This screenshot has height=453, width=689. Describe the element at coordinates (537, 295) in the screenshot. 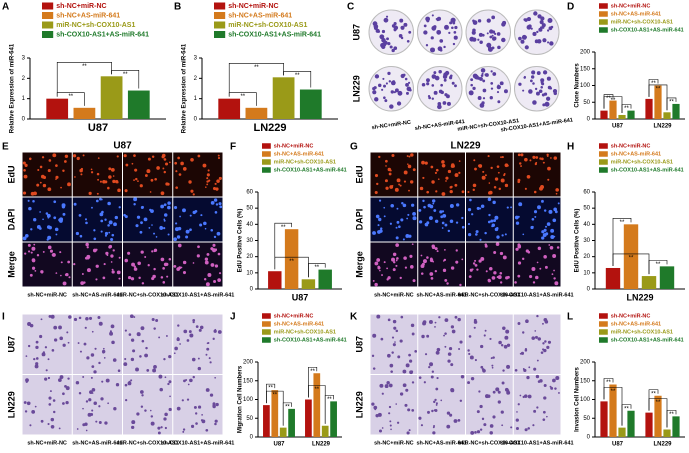

I see `column-label: sh-COX10-AS1+AS-miR-641` at that location.